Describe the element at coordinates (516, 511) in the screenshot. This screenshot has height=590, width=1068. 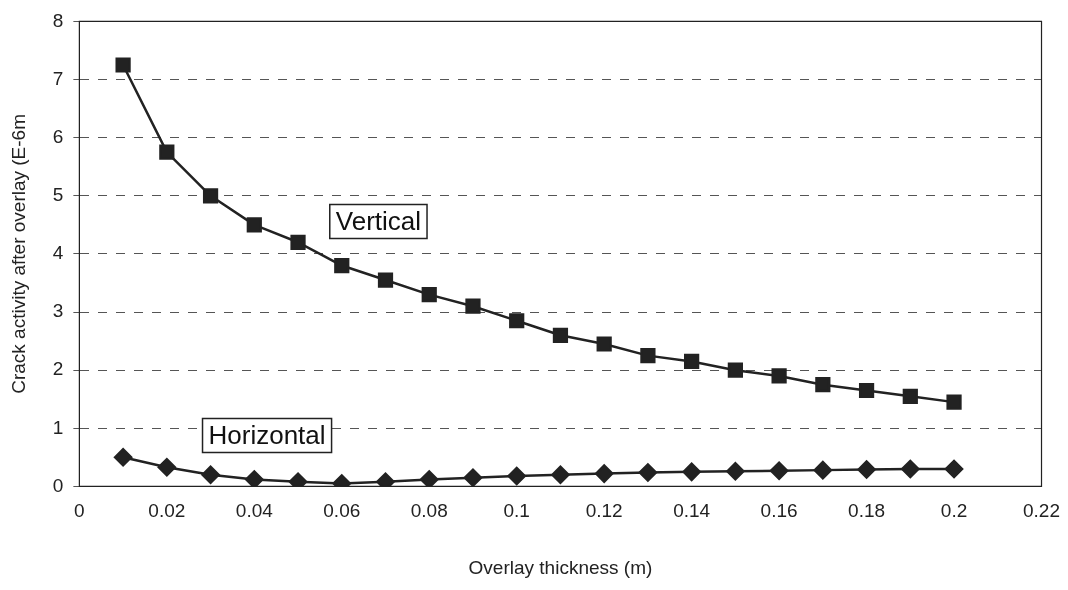
I see `x-tick-label: 0.1` at that location.